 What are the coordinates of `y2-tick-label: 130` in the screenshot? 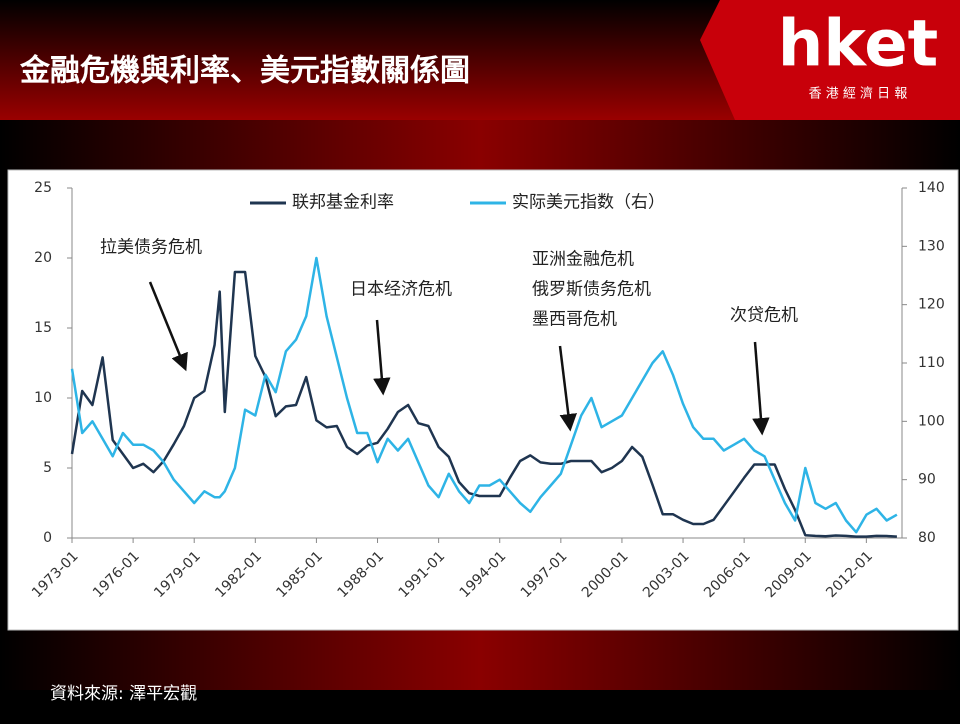 It's located at (931, 246).